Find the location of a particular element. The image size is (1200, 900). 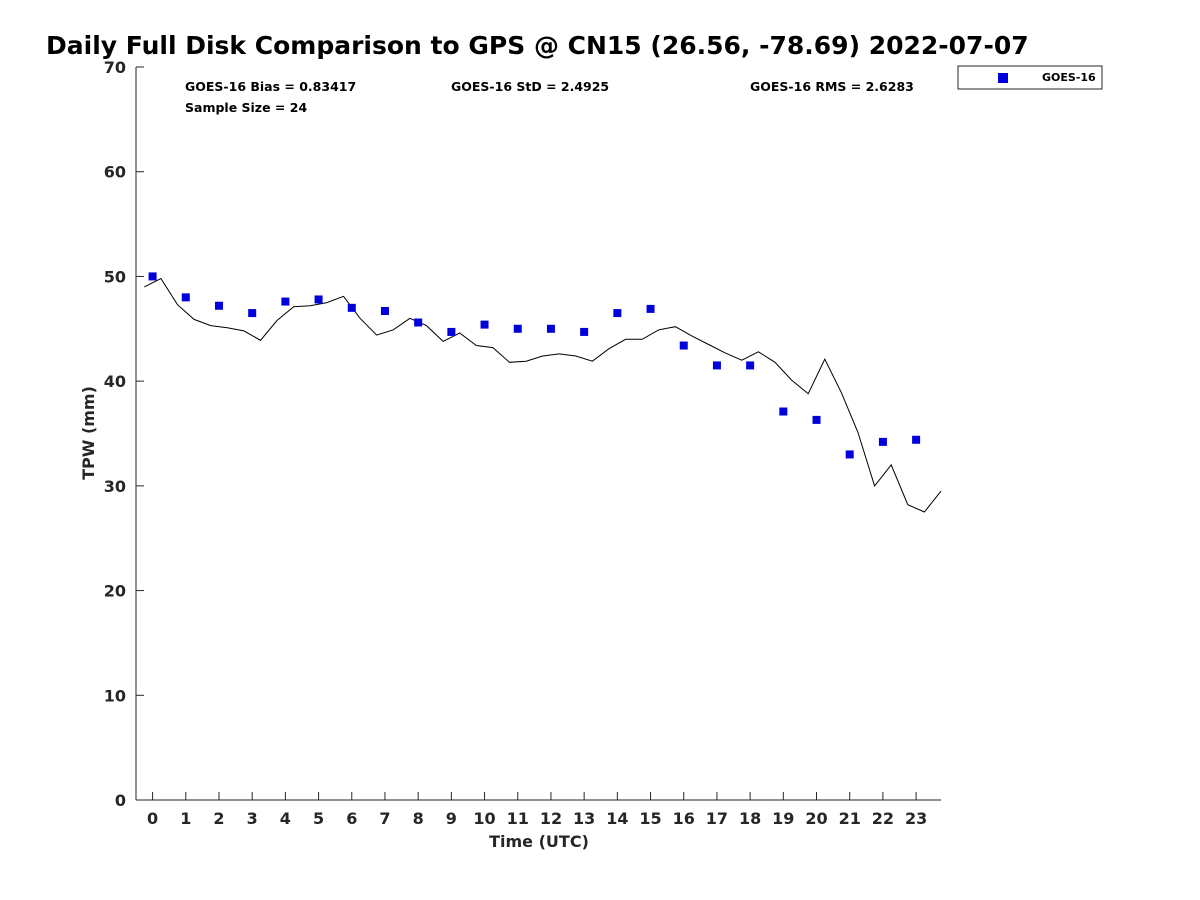

x-tick-label: 21 is located at coordinates (850, 818).